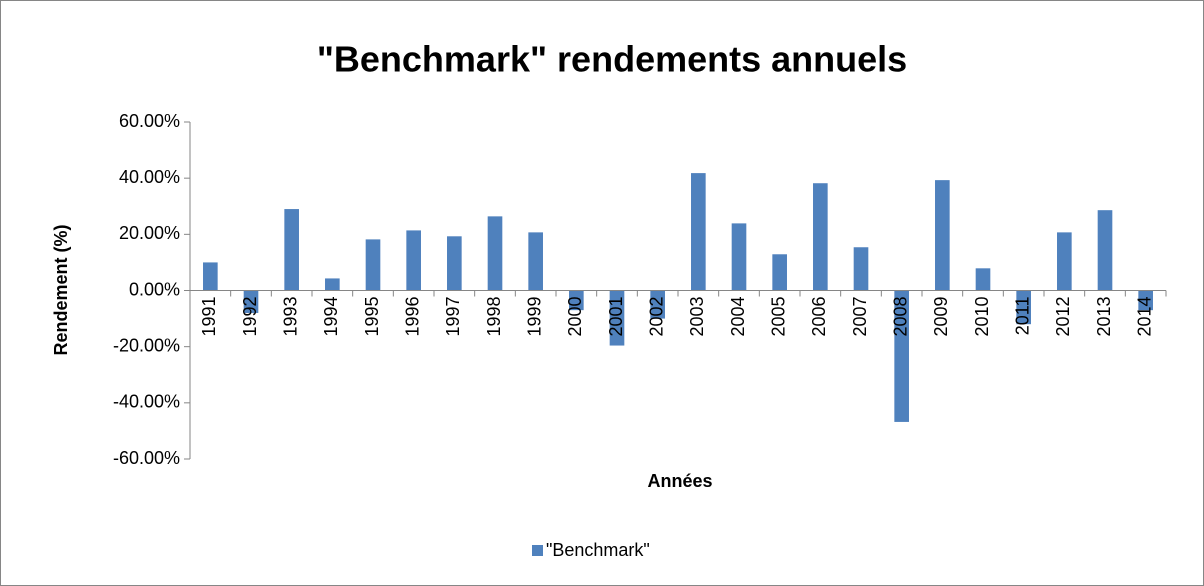  I want to click on x-tick-label: 1991, so click(209, 317).